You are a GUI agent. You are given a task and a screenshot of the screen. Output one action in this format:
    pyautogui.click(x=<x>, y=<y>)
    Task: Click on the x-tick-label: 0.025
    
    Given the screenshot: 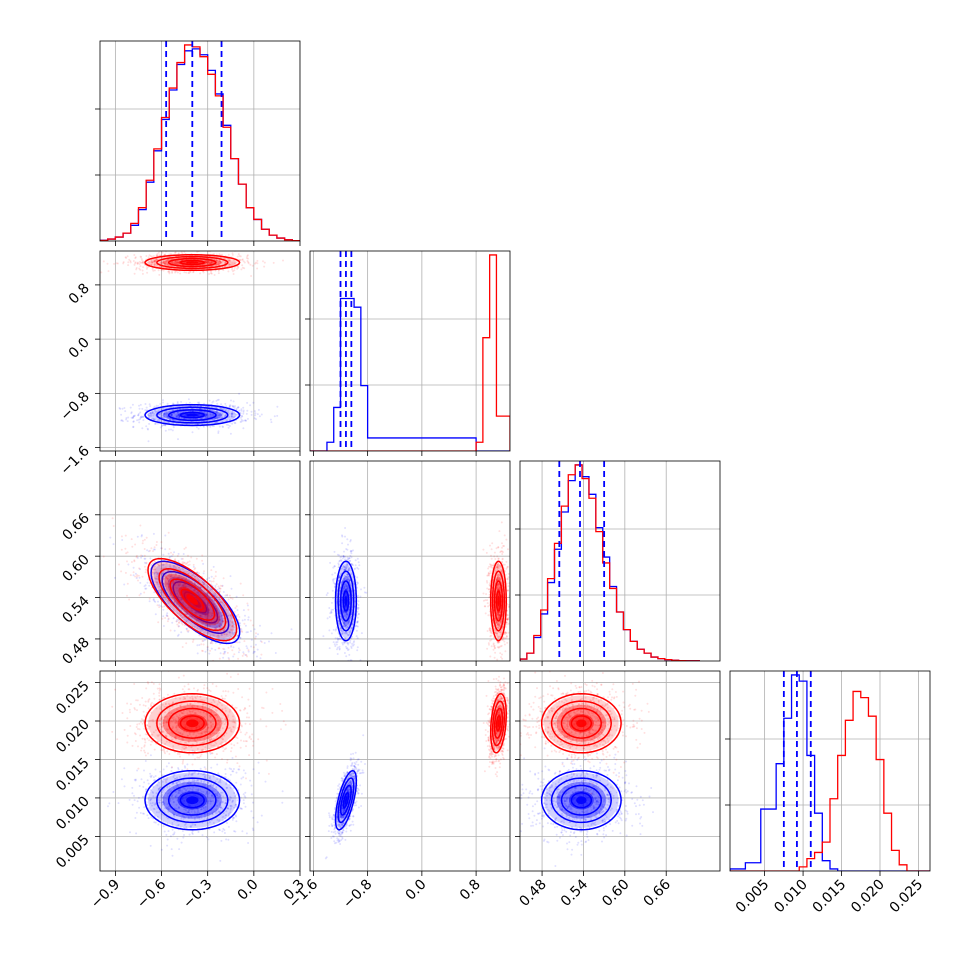 What is the action you would take?
    pyautogui.click(x=907, y=897)
    